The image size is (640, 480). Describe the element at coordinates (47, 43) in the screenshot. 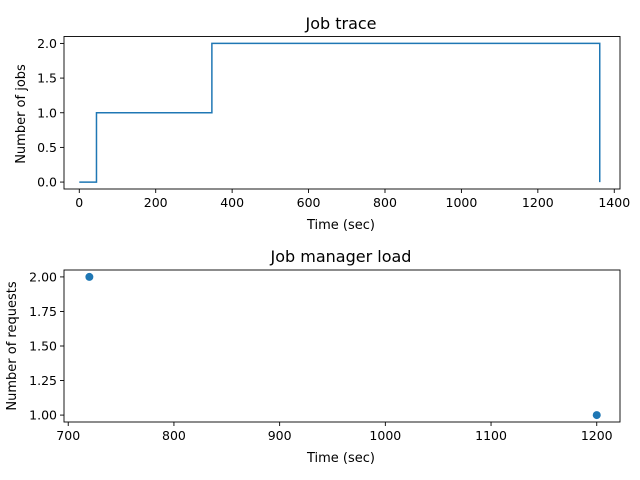

I see `y-tick-label: 2.0` at that location.